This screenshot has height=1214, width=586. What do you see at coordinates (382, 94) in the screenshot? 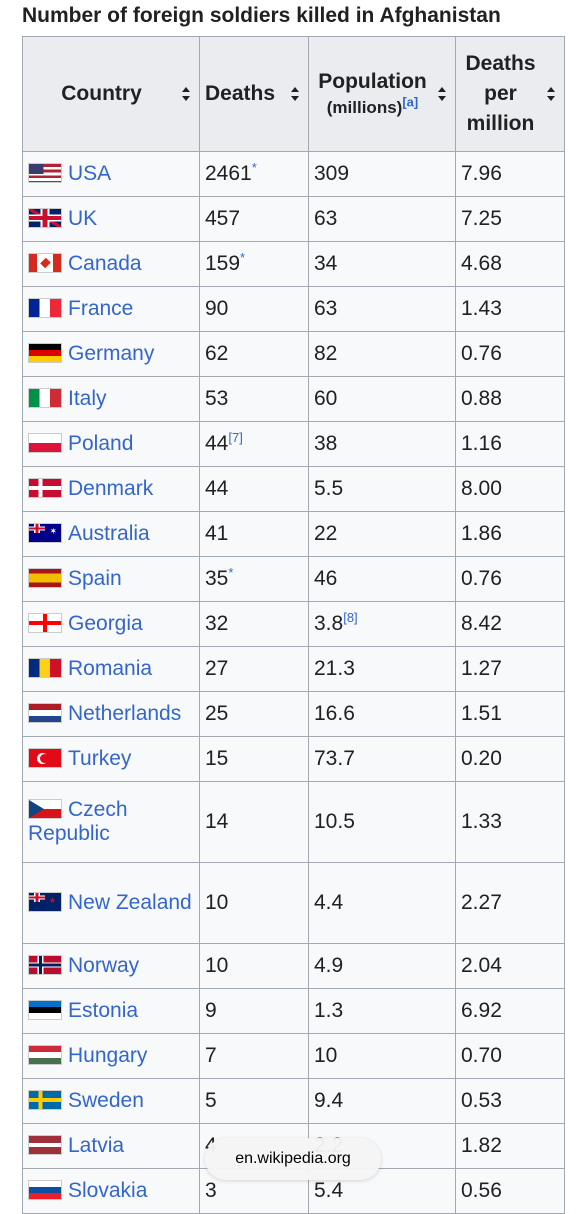
I see `column-header-population: Population (millions)[a]` at bounding box center [382, 94].